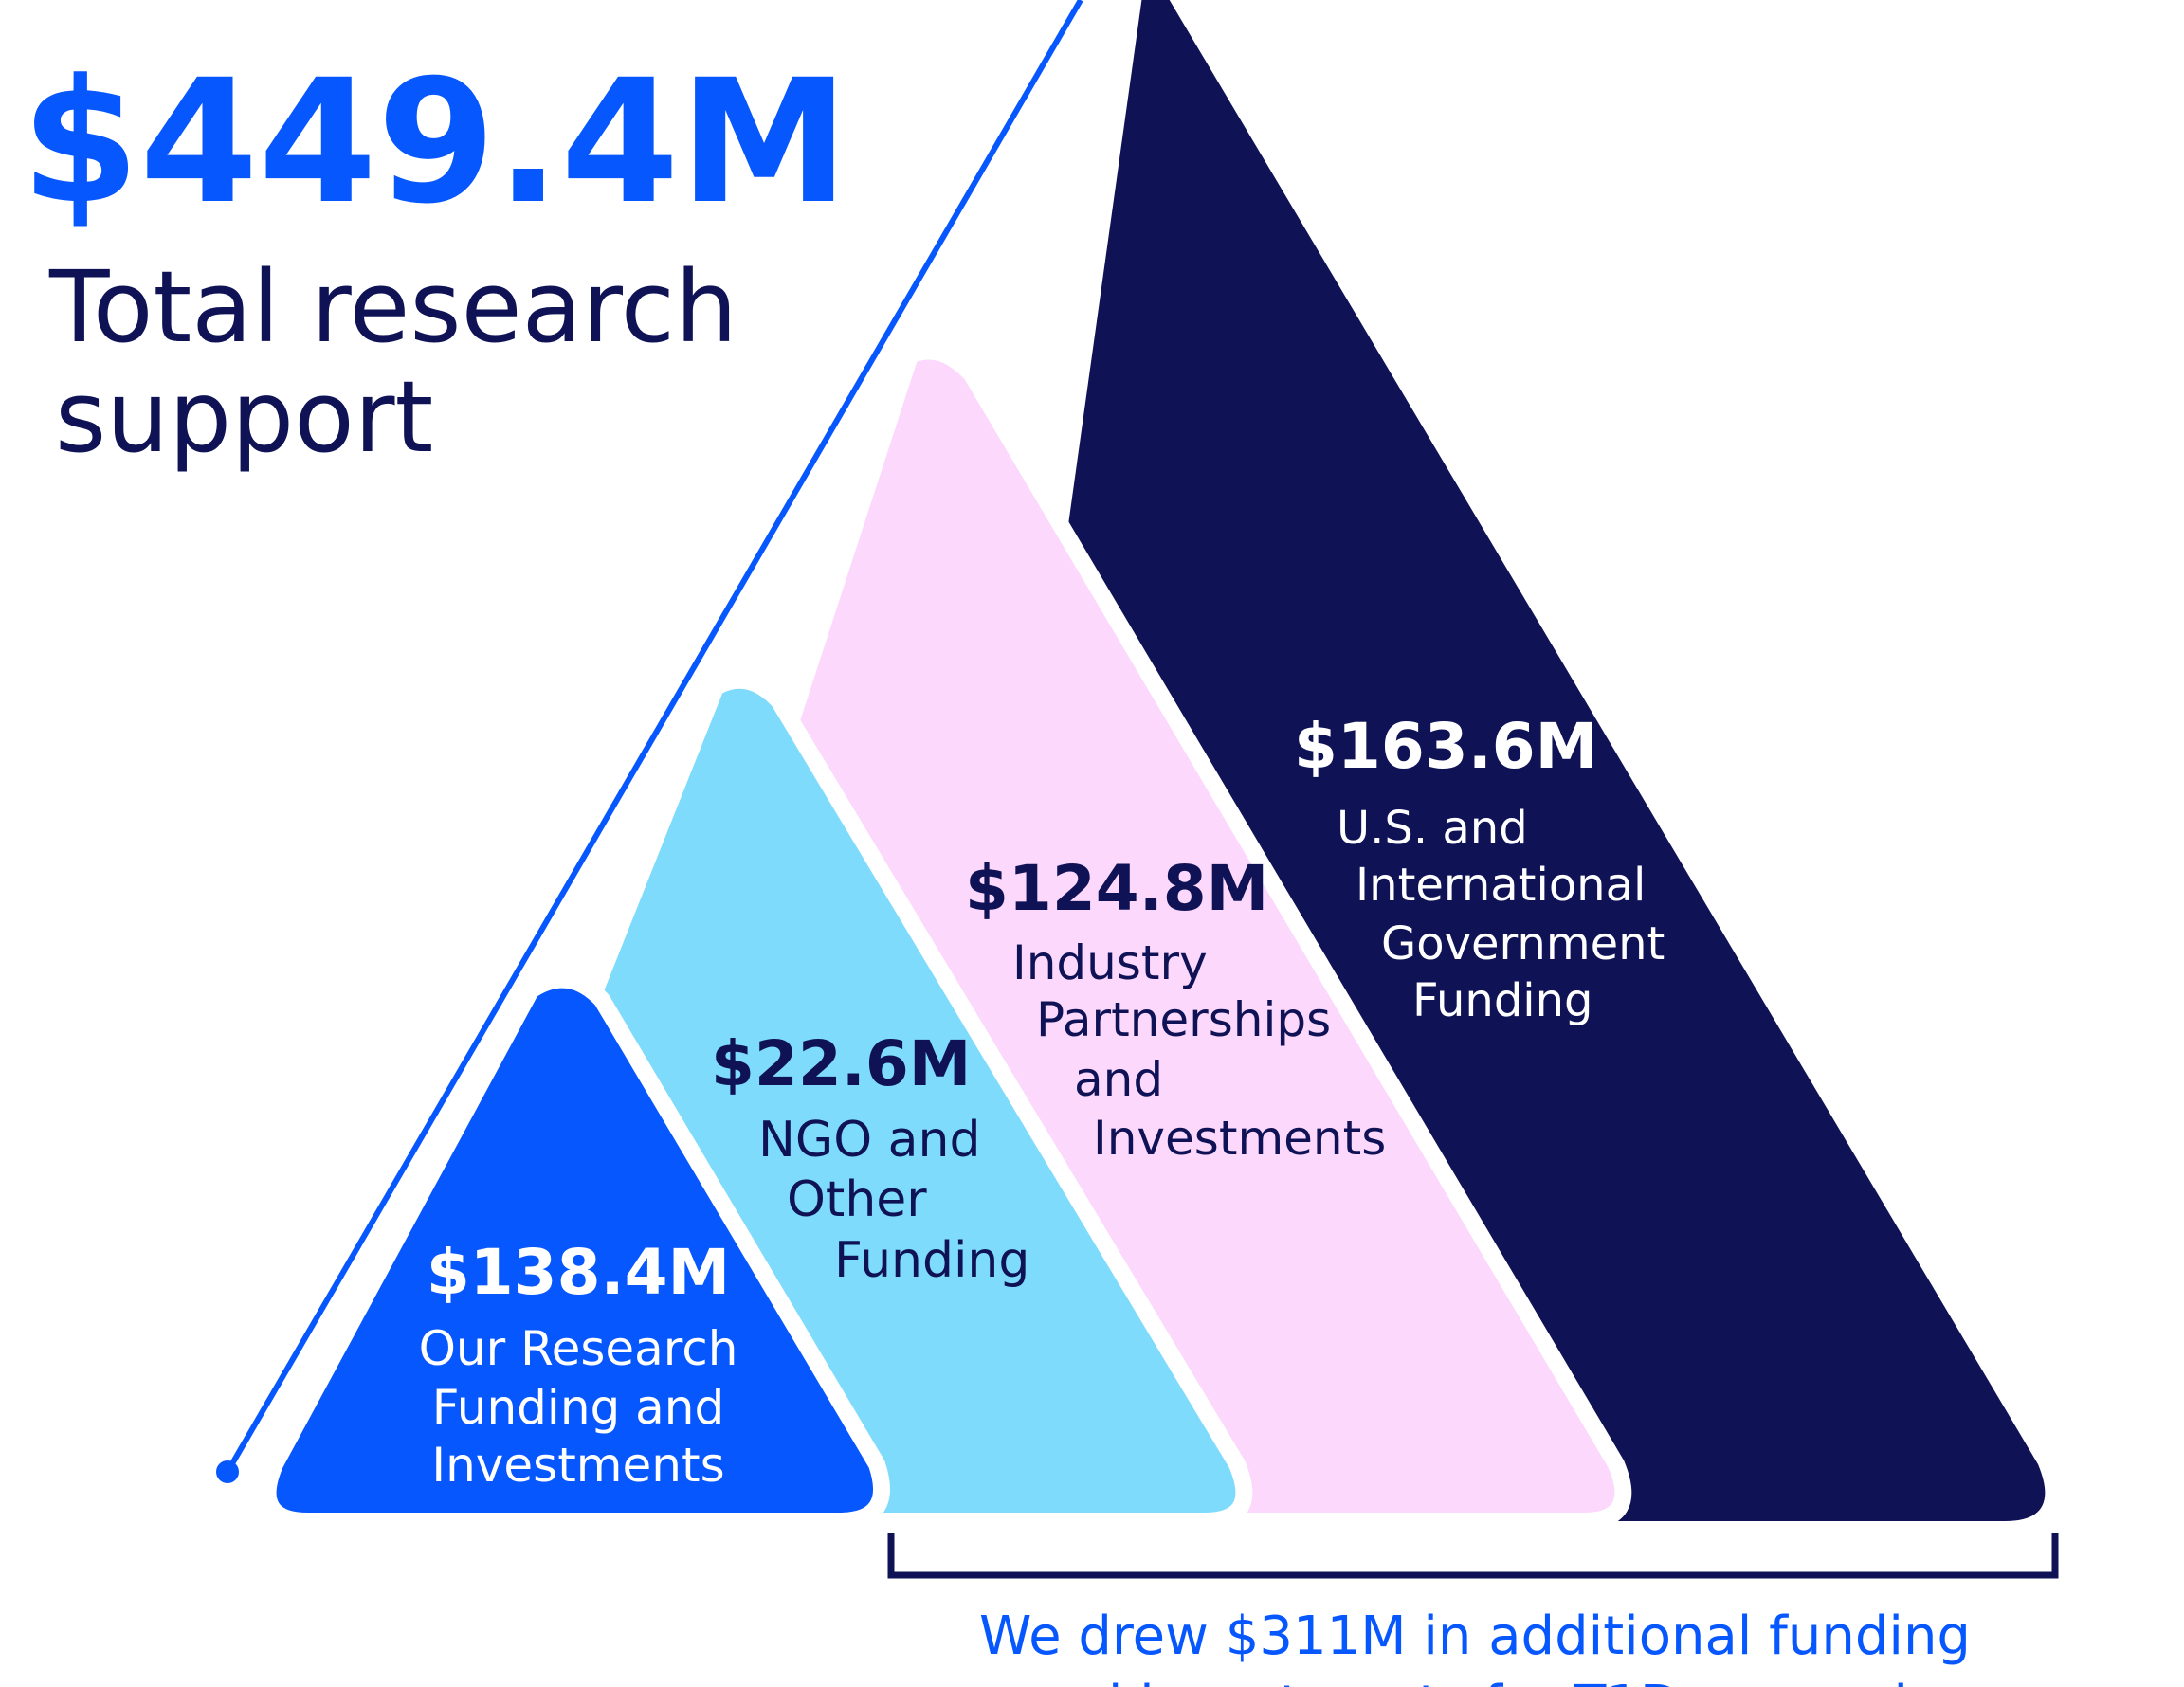 The width and height of the screenshot is (2184, 1687). I want to click on segment-ngo-label-3: Funding, so click(931, 1260).